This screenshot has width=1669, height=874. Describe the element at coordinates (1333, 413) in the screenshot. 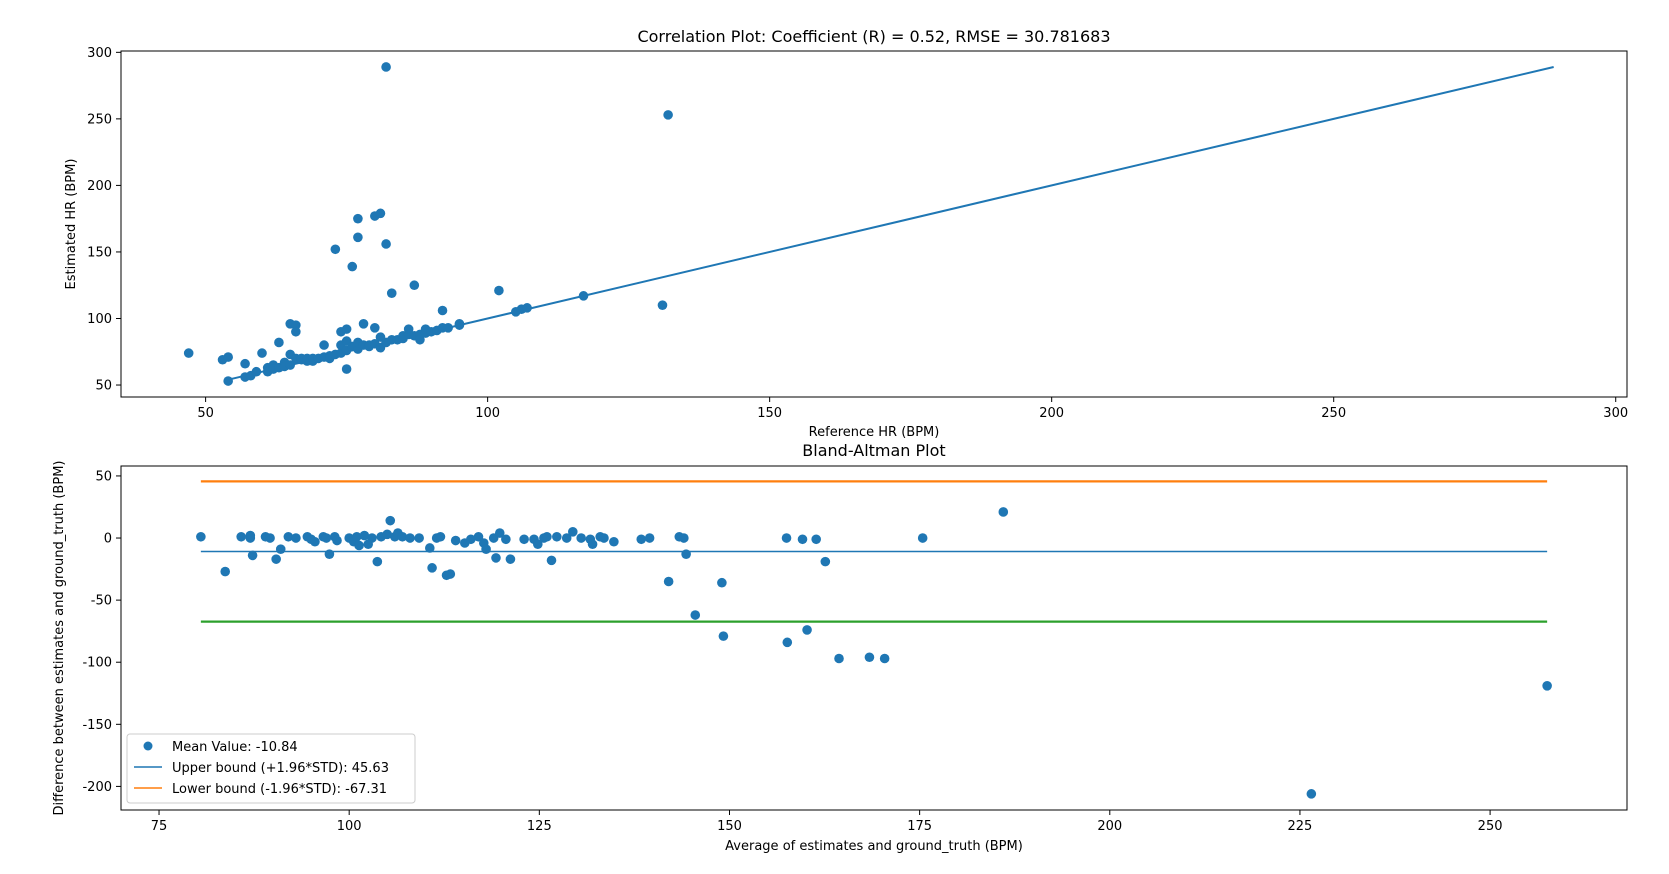

I see `correlation-x-tick-label: 250` at that location.